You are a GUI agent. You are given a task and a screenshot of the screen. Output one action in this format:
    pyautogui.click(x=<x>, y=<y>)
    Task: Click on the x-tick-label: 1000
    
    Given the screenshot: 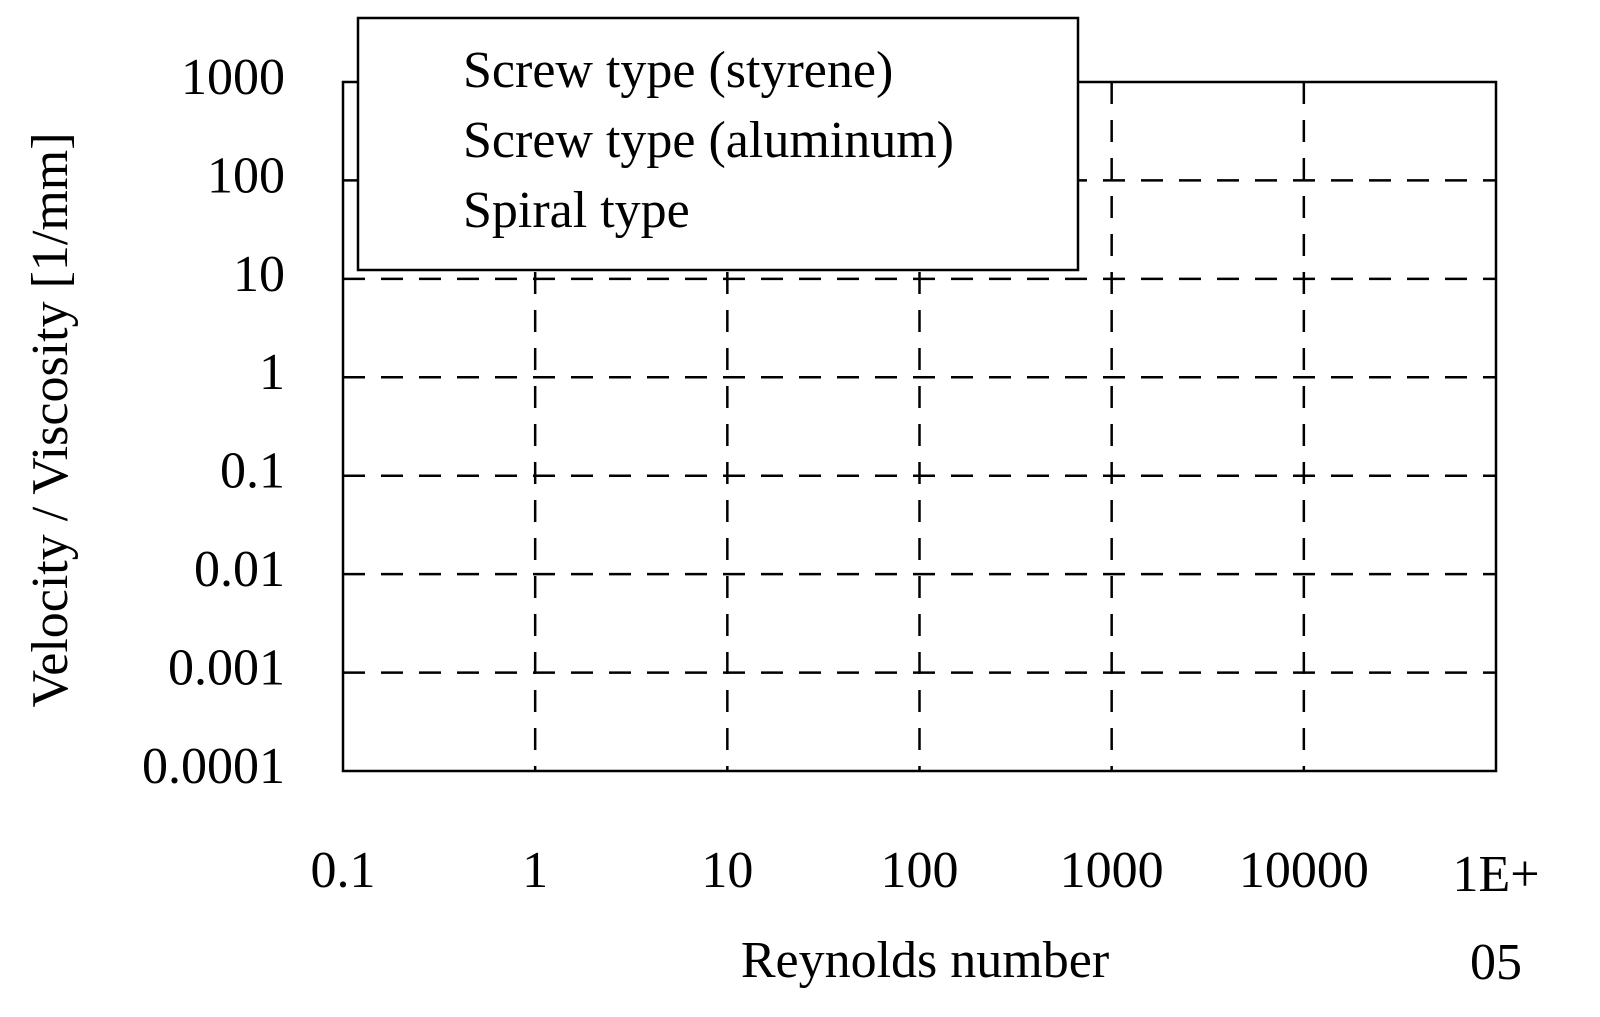 What is the action you would take?
    pyautogui.click(x=1112, y=870)
    